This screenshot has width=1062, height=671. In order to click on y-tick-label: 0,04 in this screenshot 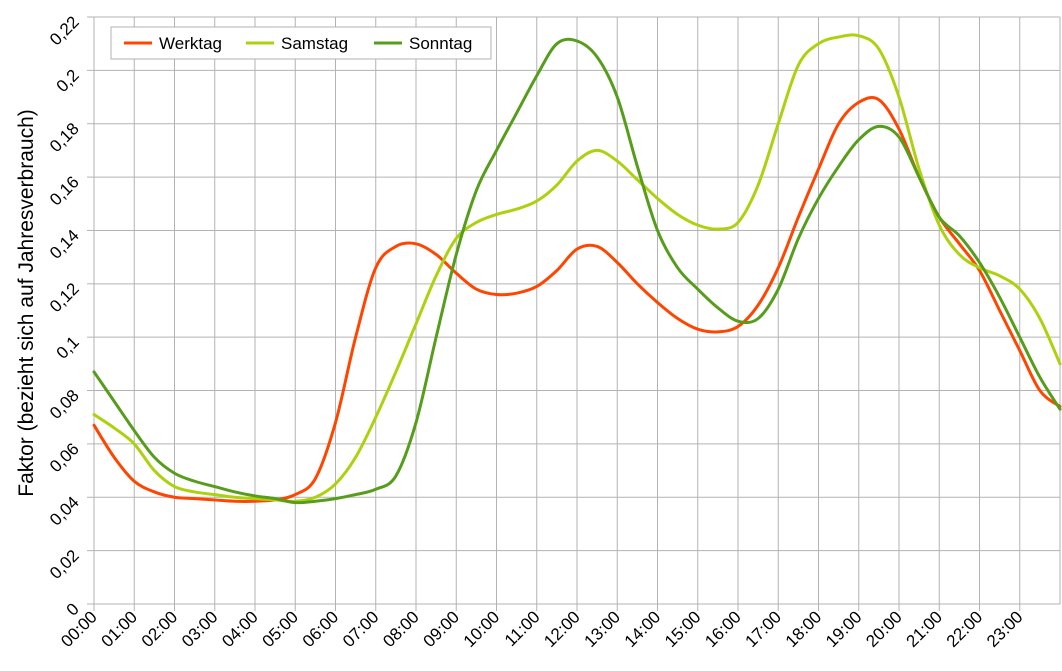, I will do `click(64, 511)`.